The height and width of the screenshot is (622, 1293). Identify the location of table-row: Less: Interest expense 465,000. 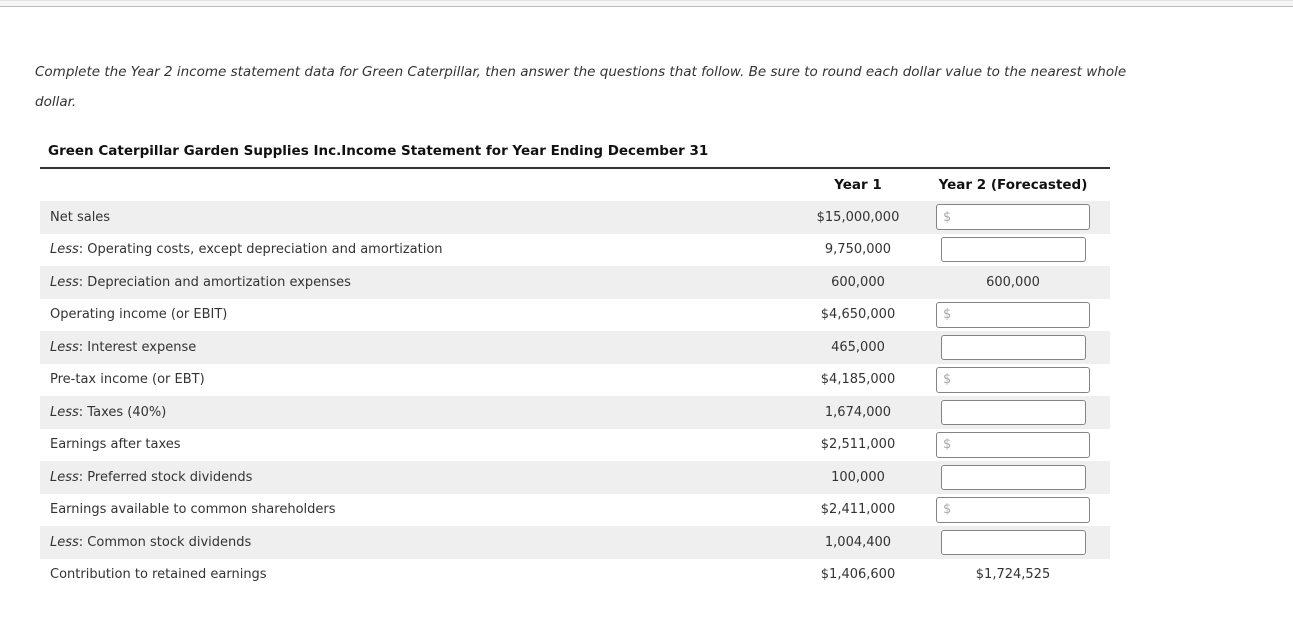
(575, 347).